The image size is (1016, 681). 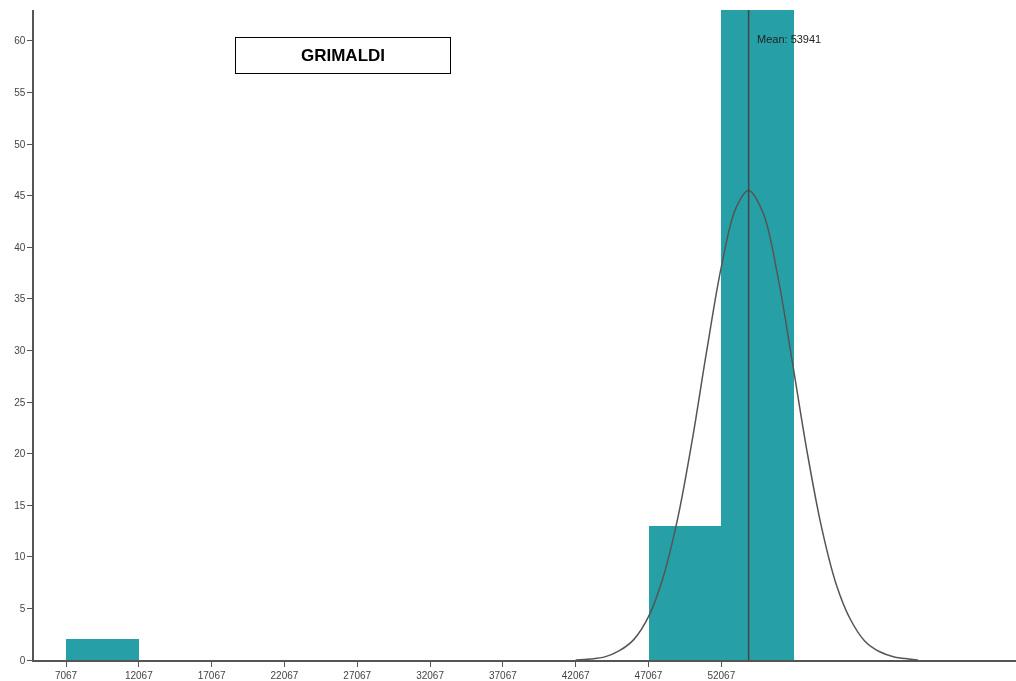 What do you see at coordinates (357, 675) in the screenshot?
I see `x-tick-label: 27067` at bounding box center [357, 675].